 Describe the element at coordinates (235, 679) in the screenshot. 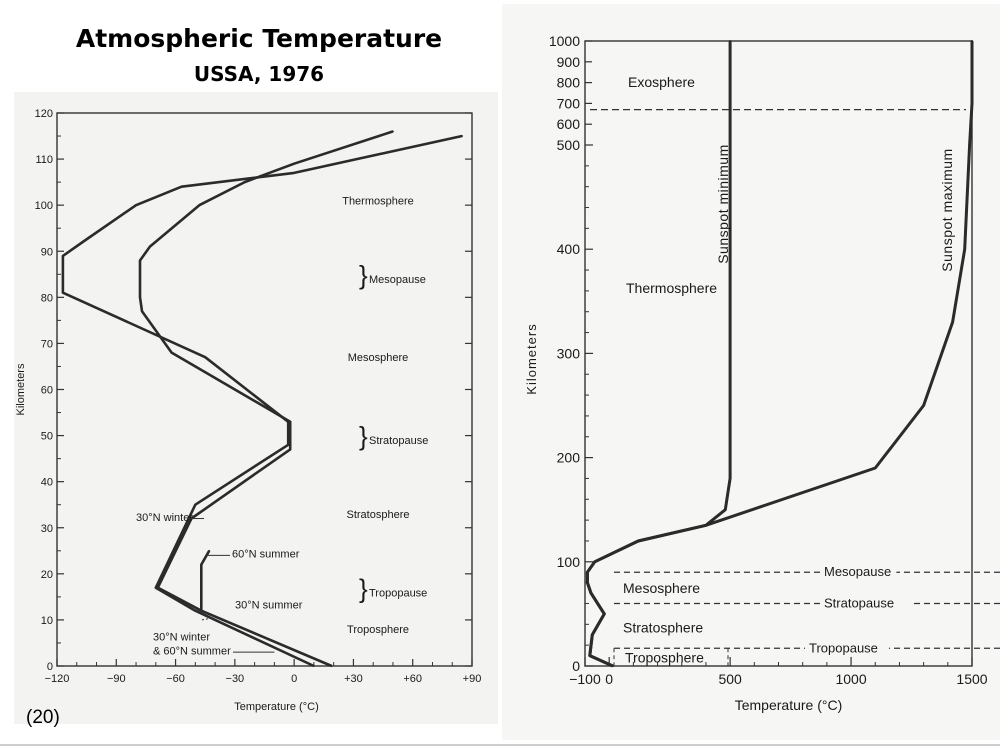

I see `x-tick-label: −30` at that location.